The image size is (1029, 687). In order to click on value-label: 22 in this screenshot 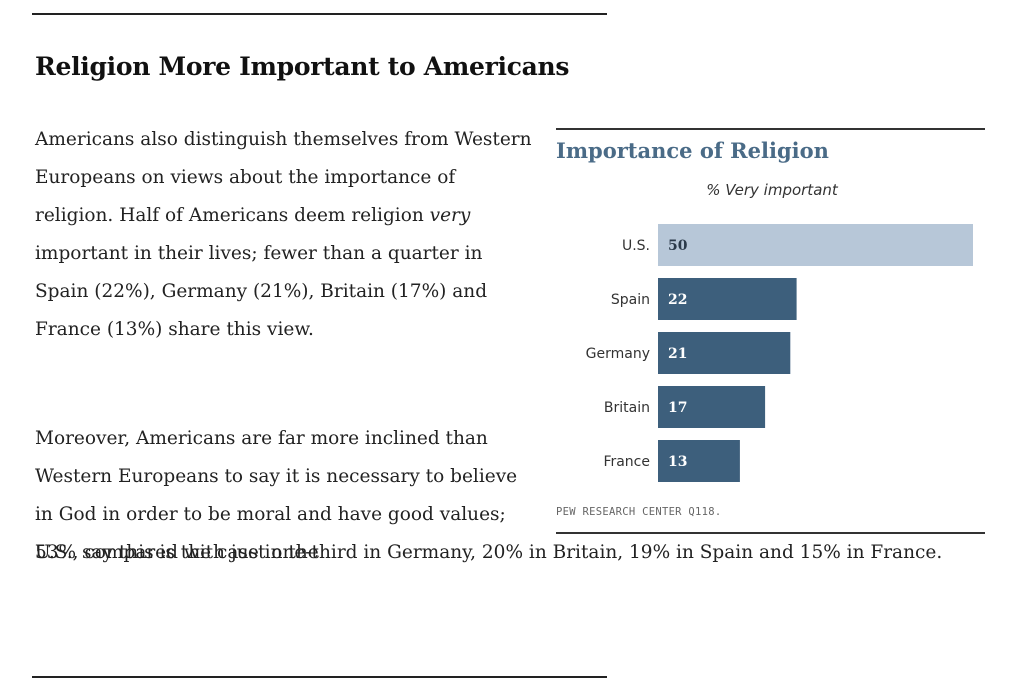, I will do `click(677, 300)`.